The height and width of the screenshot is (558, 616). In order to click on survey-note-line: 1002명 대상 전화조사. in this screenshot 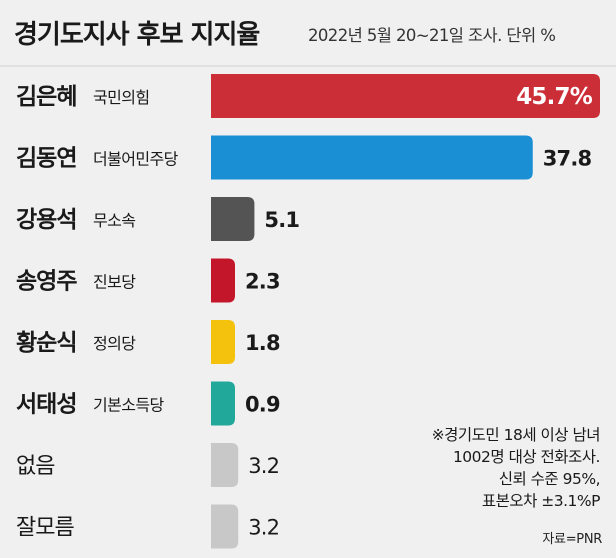, I will do `click(526, 457)`.